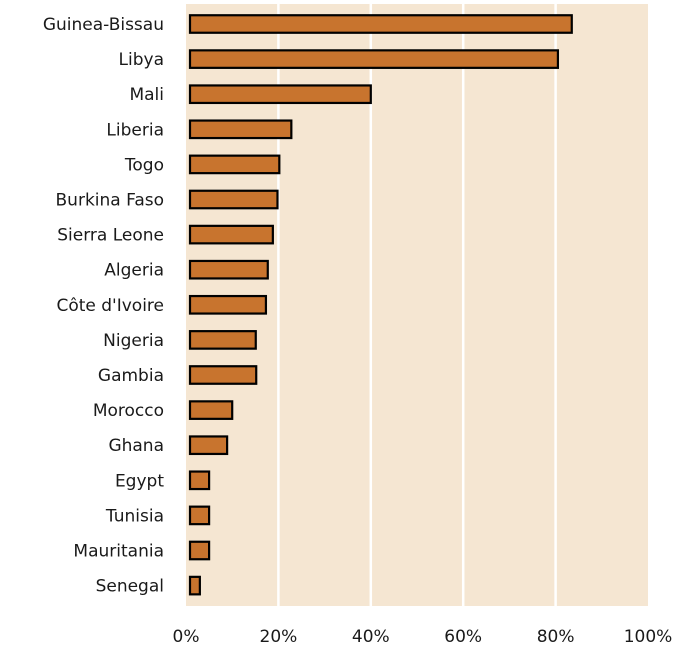  Describe the element at coordinates (130, 587) in the screenshot. I see `category-label: Senegal` at that location.